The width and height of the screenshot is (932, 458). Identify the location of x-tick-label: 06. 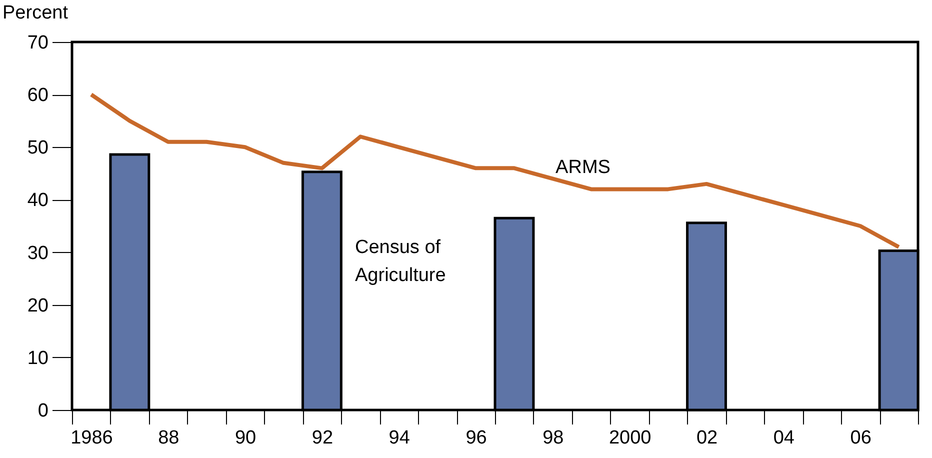
(861, 438).